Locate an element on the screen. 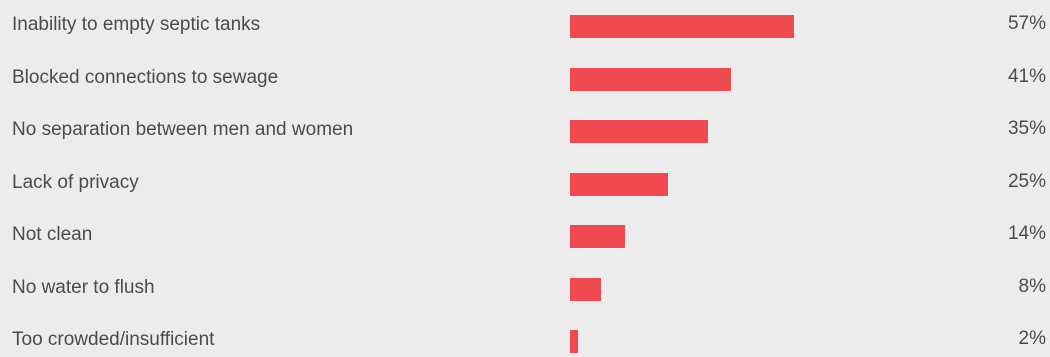 This screenshot has height=357, width=1050. bar-row: Too crowded/insufficient 2% is located at coordinates (525, 337).